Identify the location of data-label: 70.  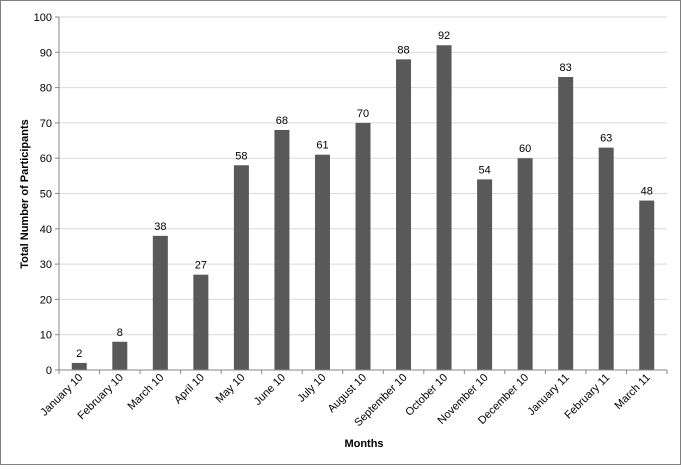
(363, 114).